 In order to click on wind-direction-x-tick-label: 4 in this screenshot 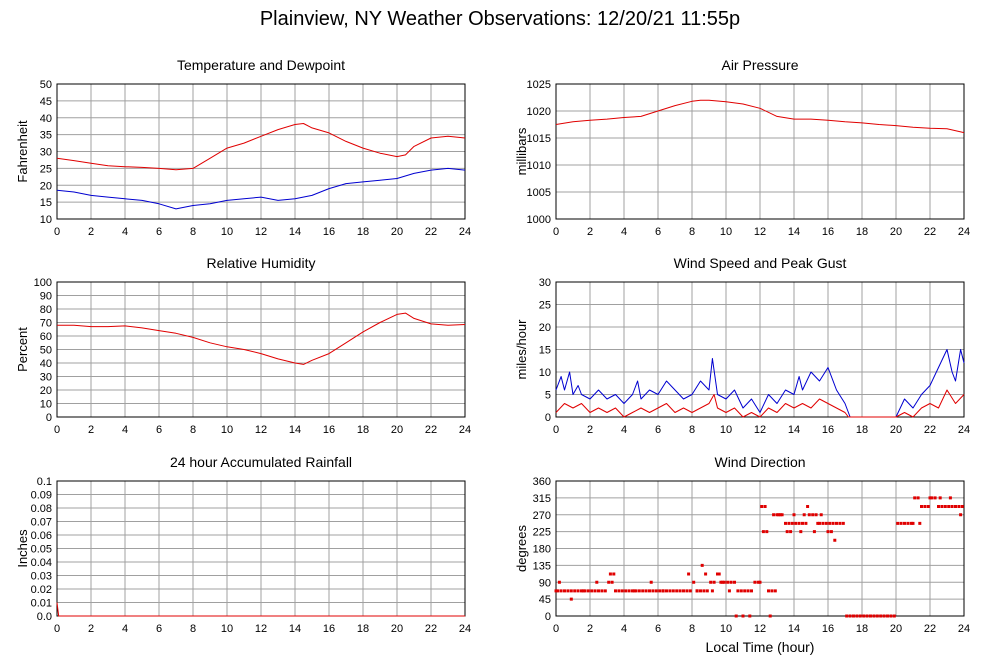, I will do `click(624, 629)`.